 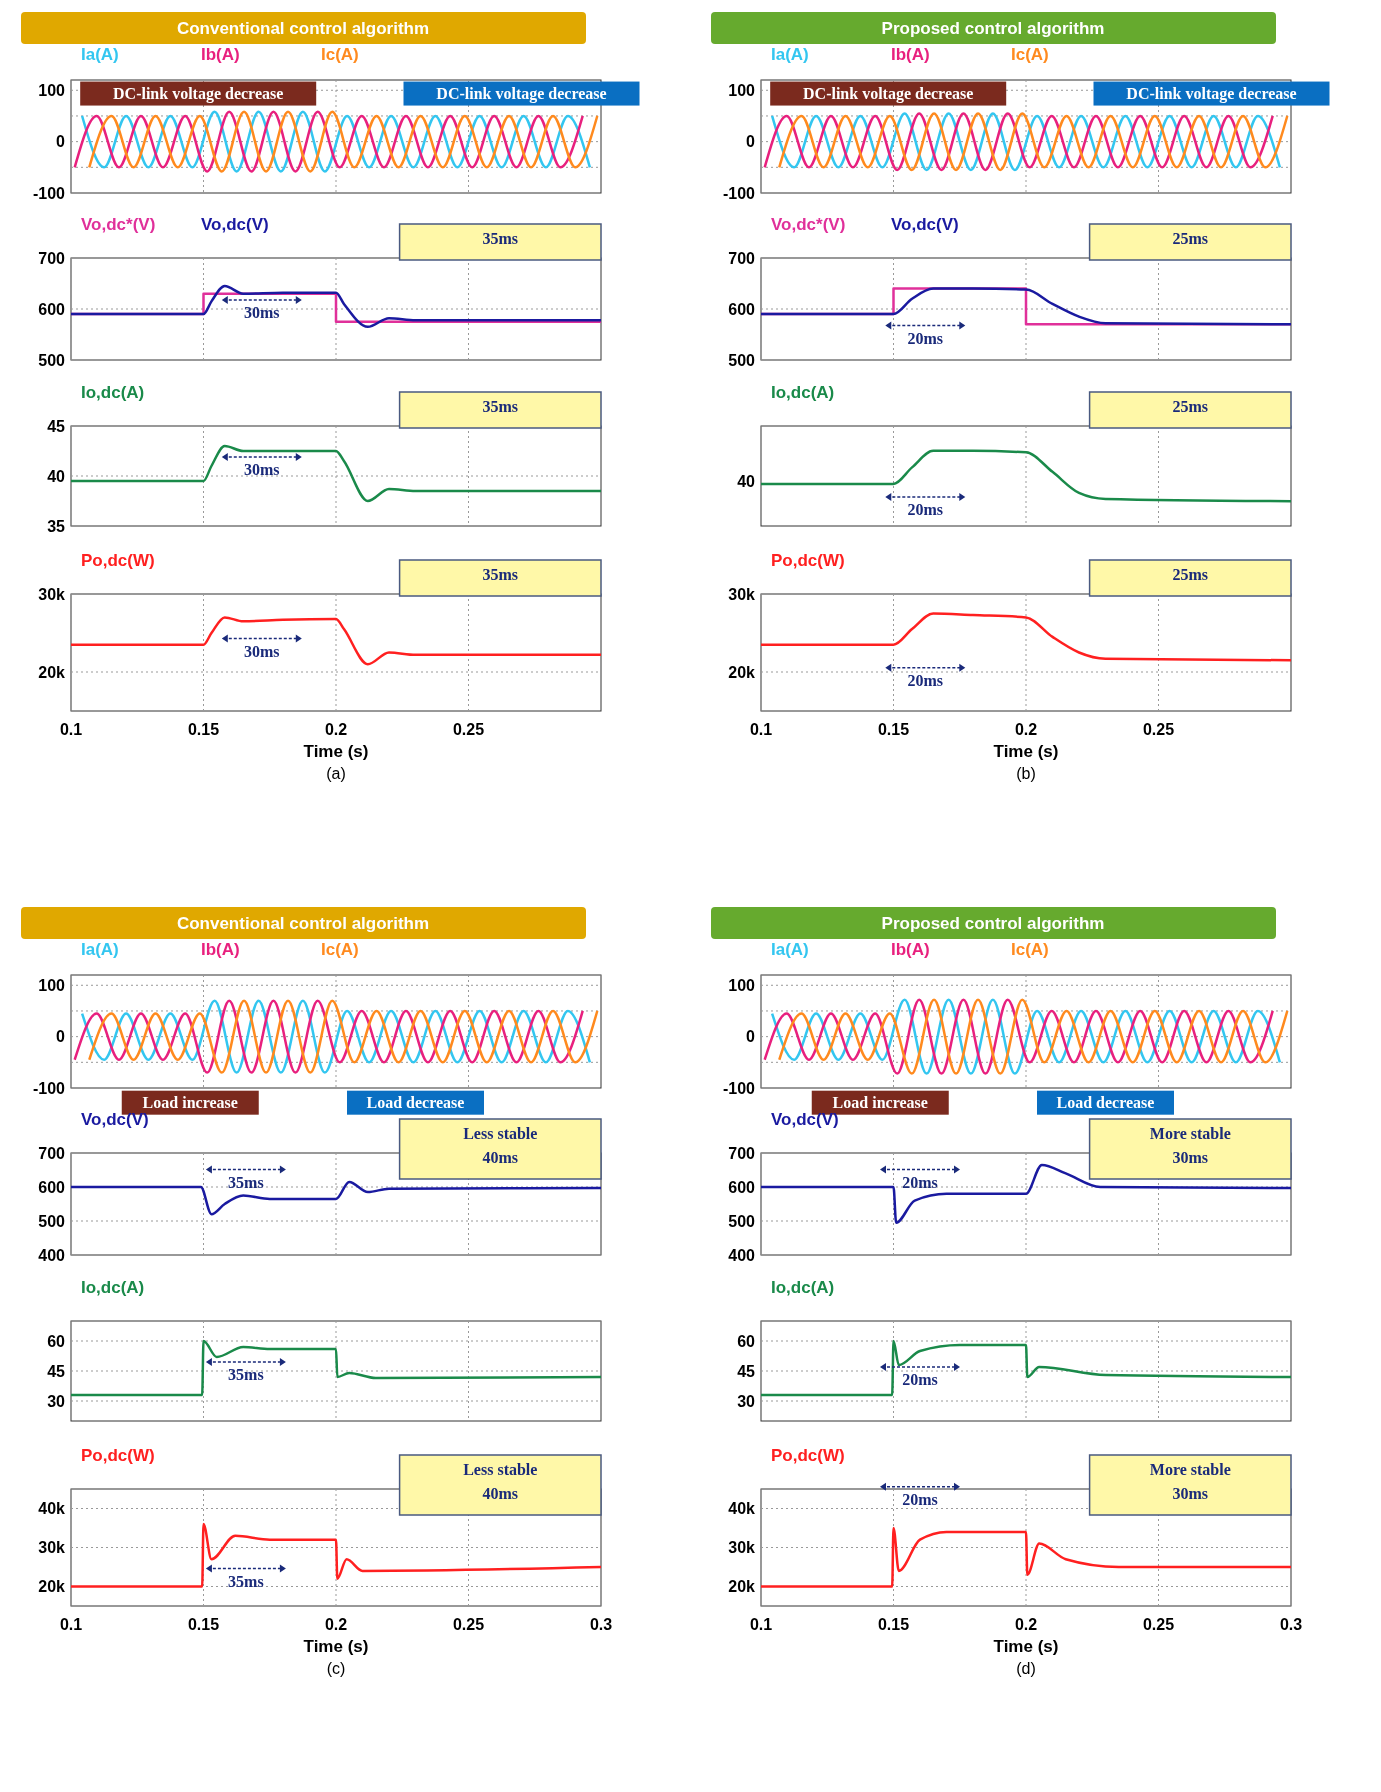 I want to click on y-tick-label: 500, so click(x=52, y=360).